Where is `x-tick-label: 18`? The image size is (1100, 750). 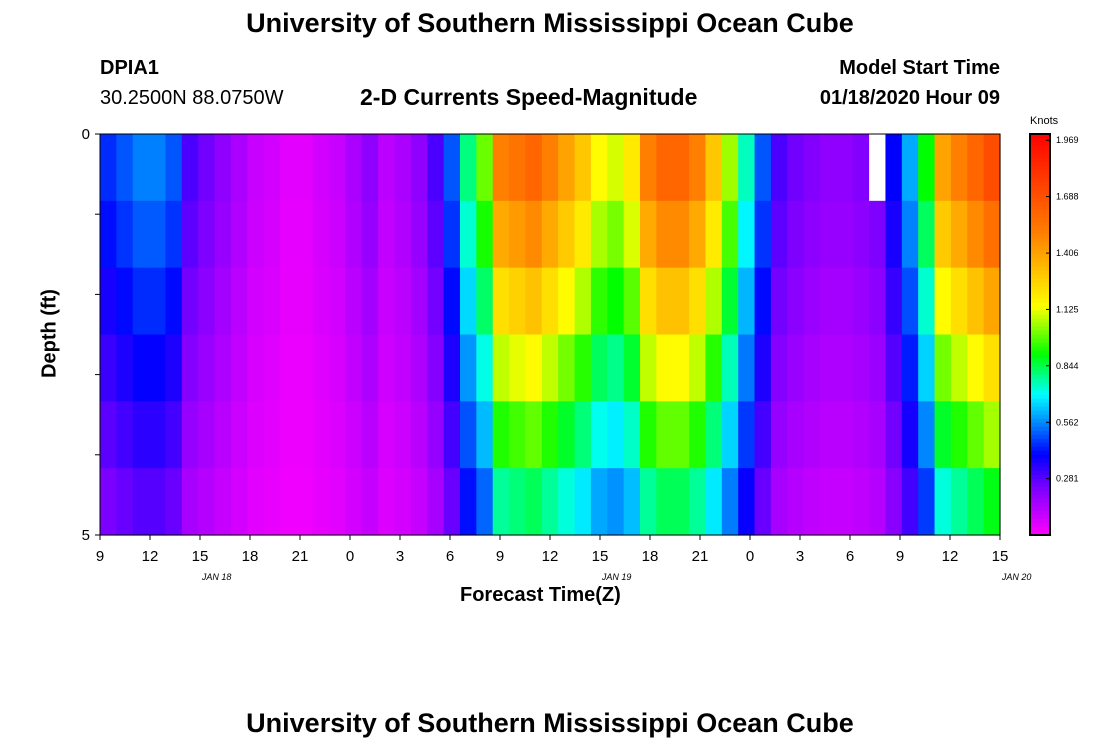
x-tick-label: 18 is located at coordinates (250, 556).